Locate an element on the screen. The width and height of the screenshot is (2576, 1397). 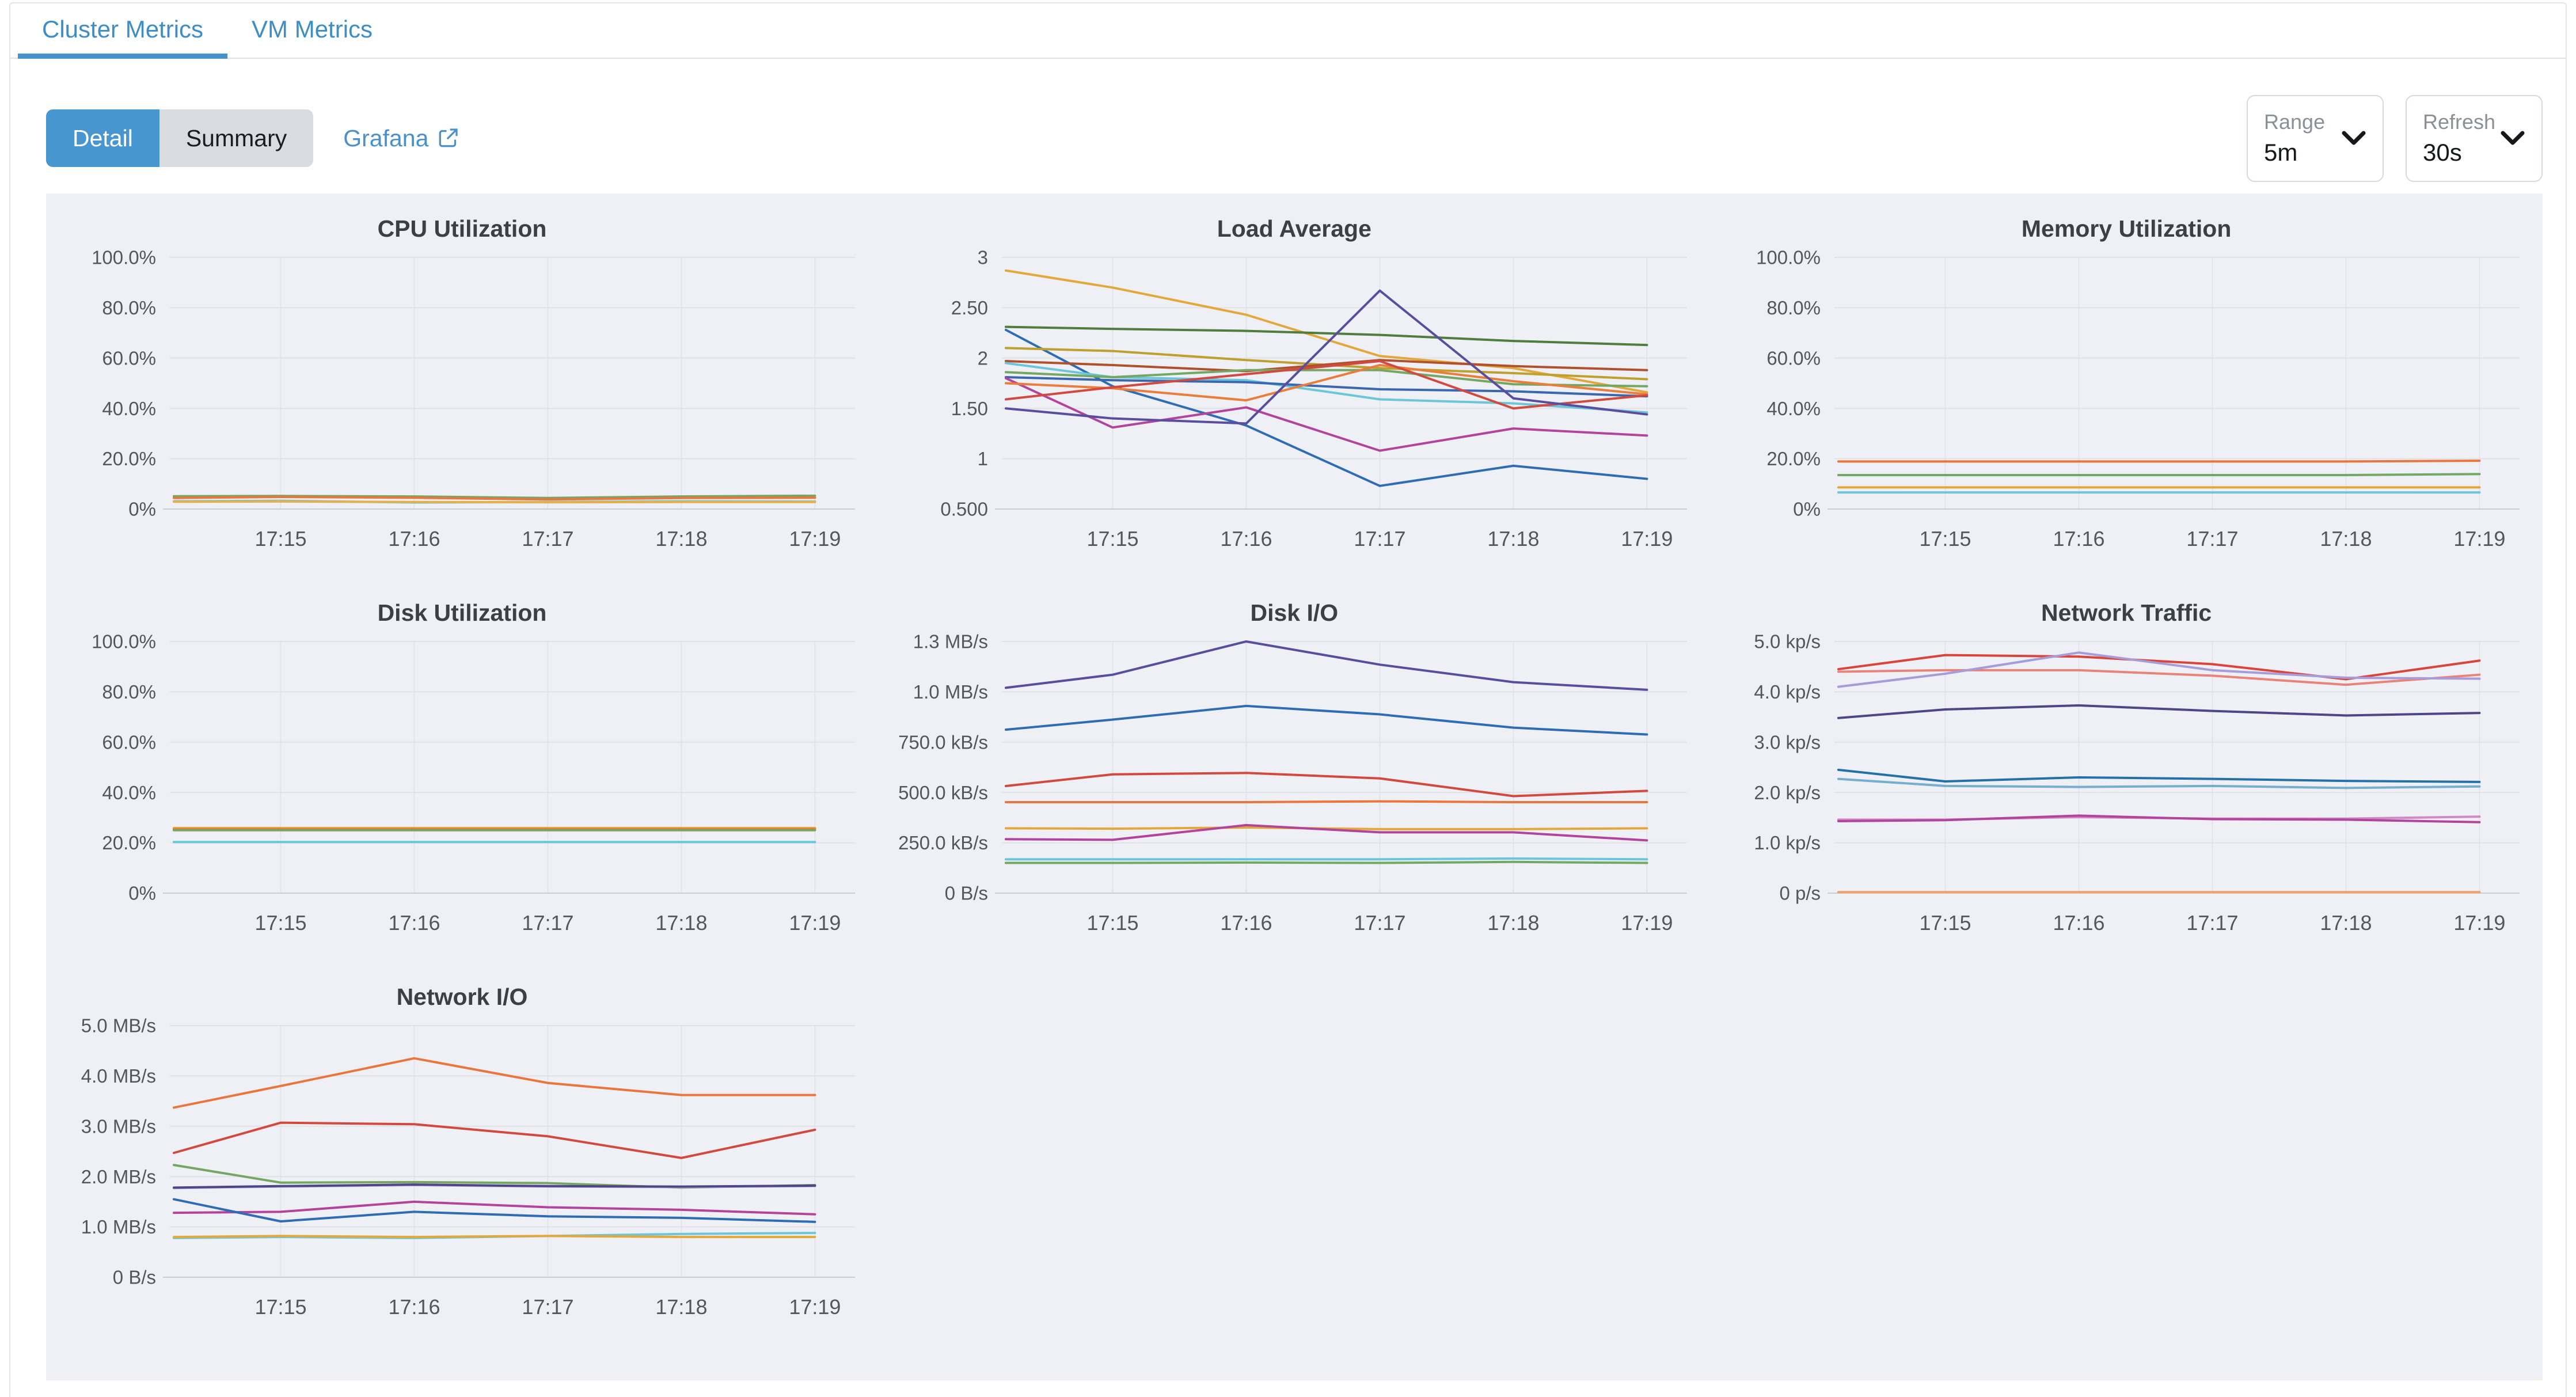
range-select-text: Range 5m is located at coordinates (2294, 138).